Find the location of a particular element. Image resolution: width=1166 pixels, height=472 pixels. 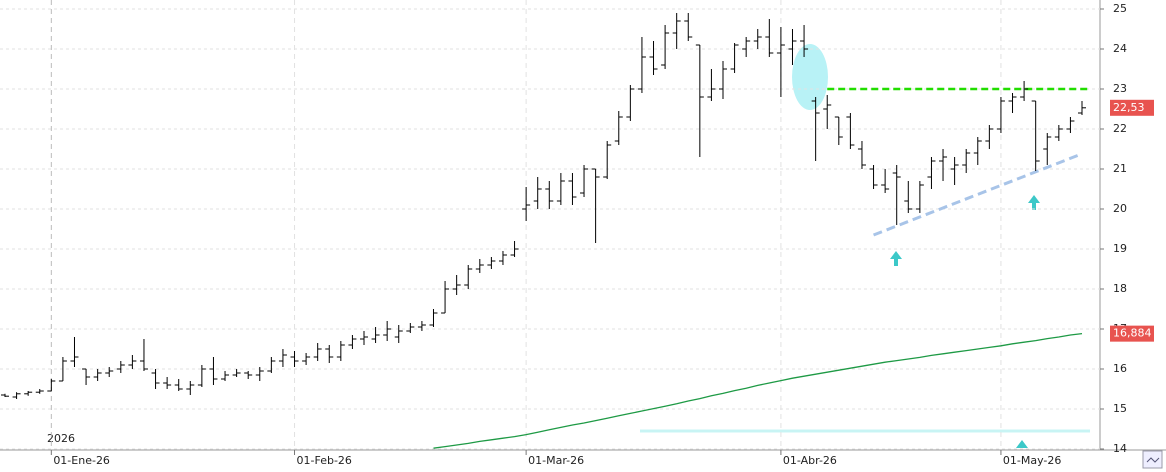

price-tag-label: 16,884 is located at coordinates (1132, 333).